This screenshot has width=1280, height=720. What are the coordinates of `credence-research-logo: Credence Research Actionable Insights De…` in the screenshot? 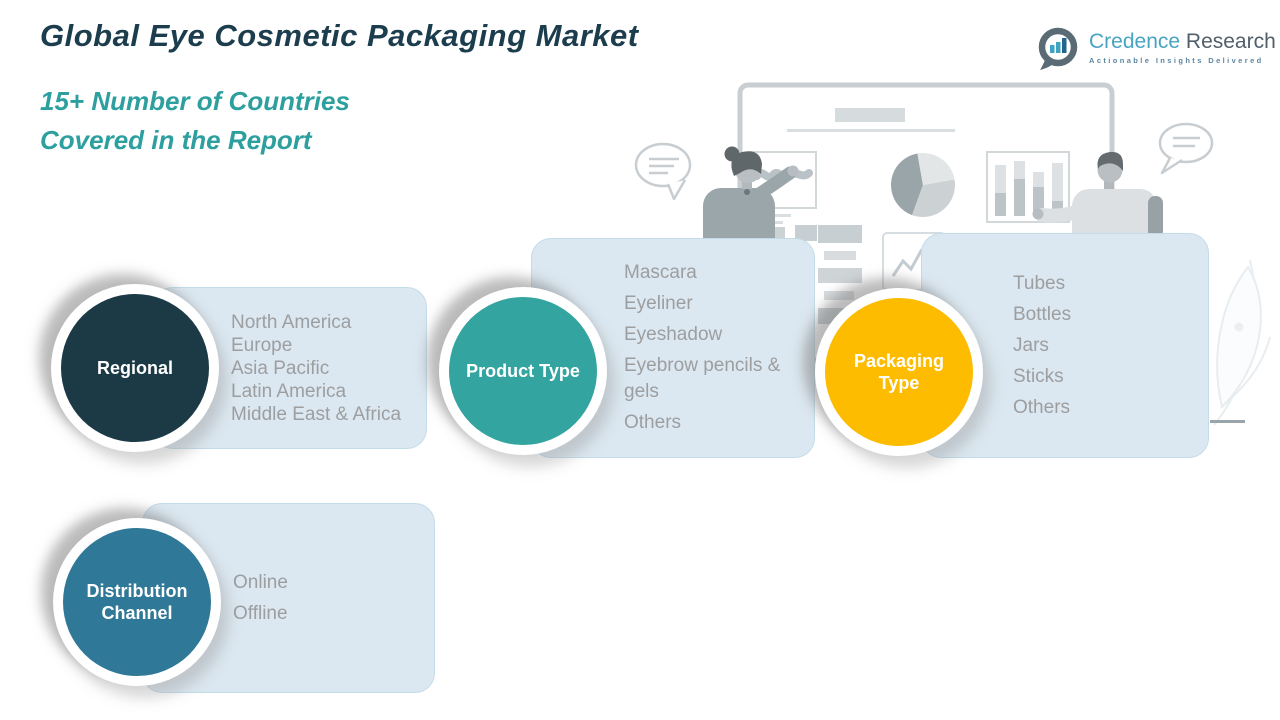 It's located at (1156, 49).